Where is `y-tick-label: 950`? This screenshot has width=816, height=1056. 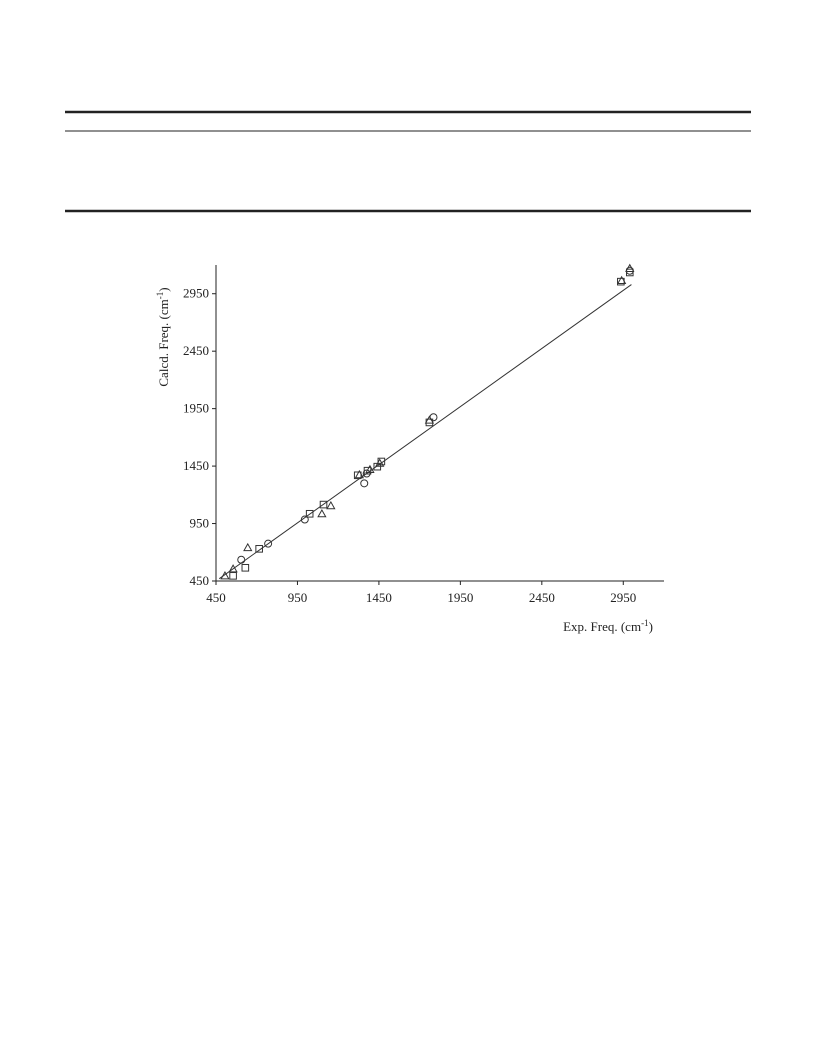
y-tick-label: 950 is located at coordinates (200, 523).